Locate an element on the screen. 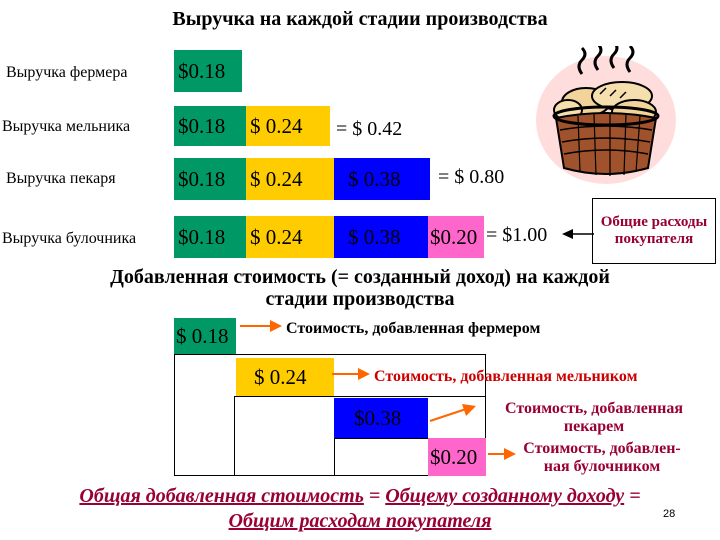  row3-farmer-box: $0.18 is located at coordinates (210, 179).